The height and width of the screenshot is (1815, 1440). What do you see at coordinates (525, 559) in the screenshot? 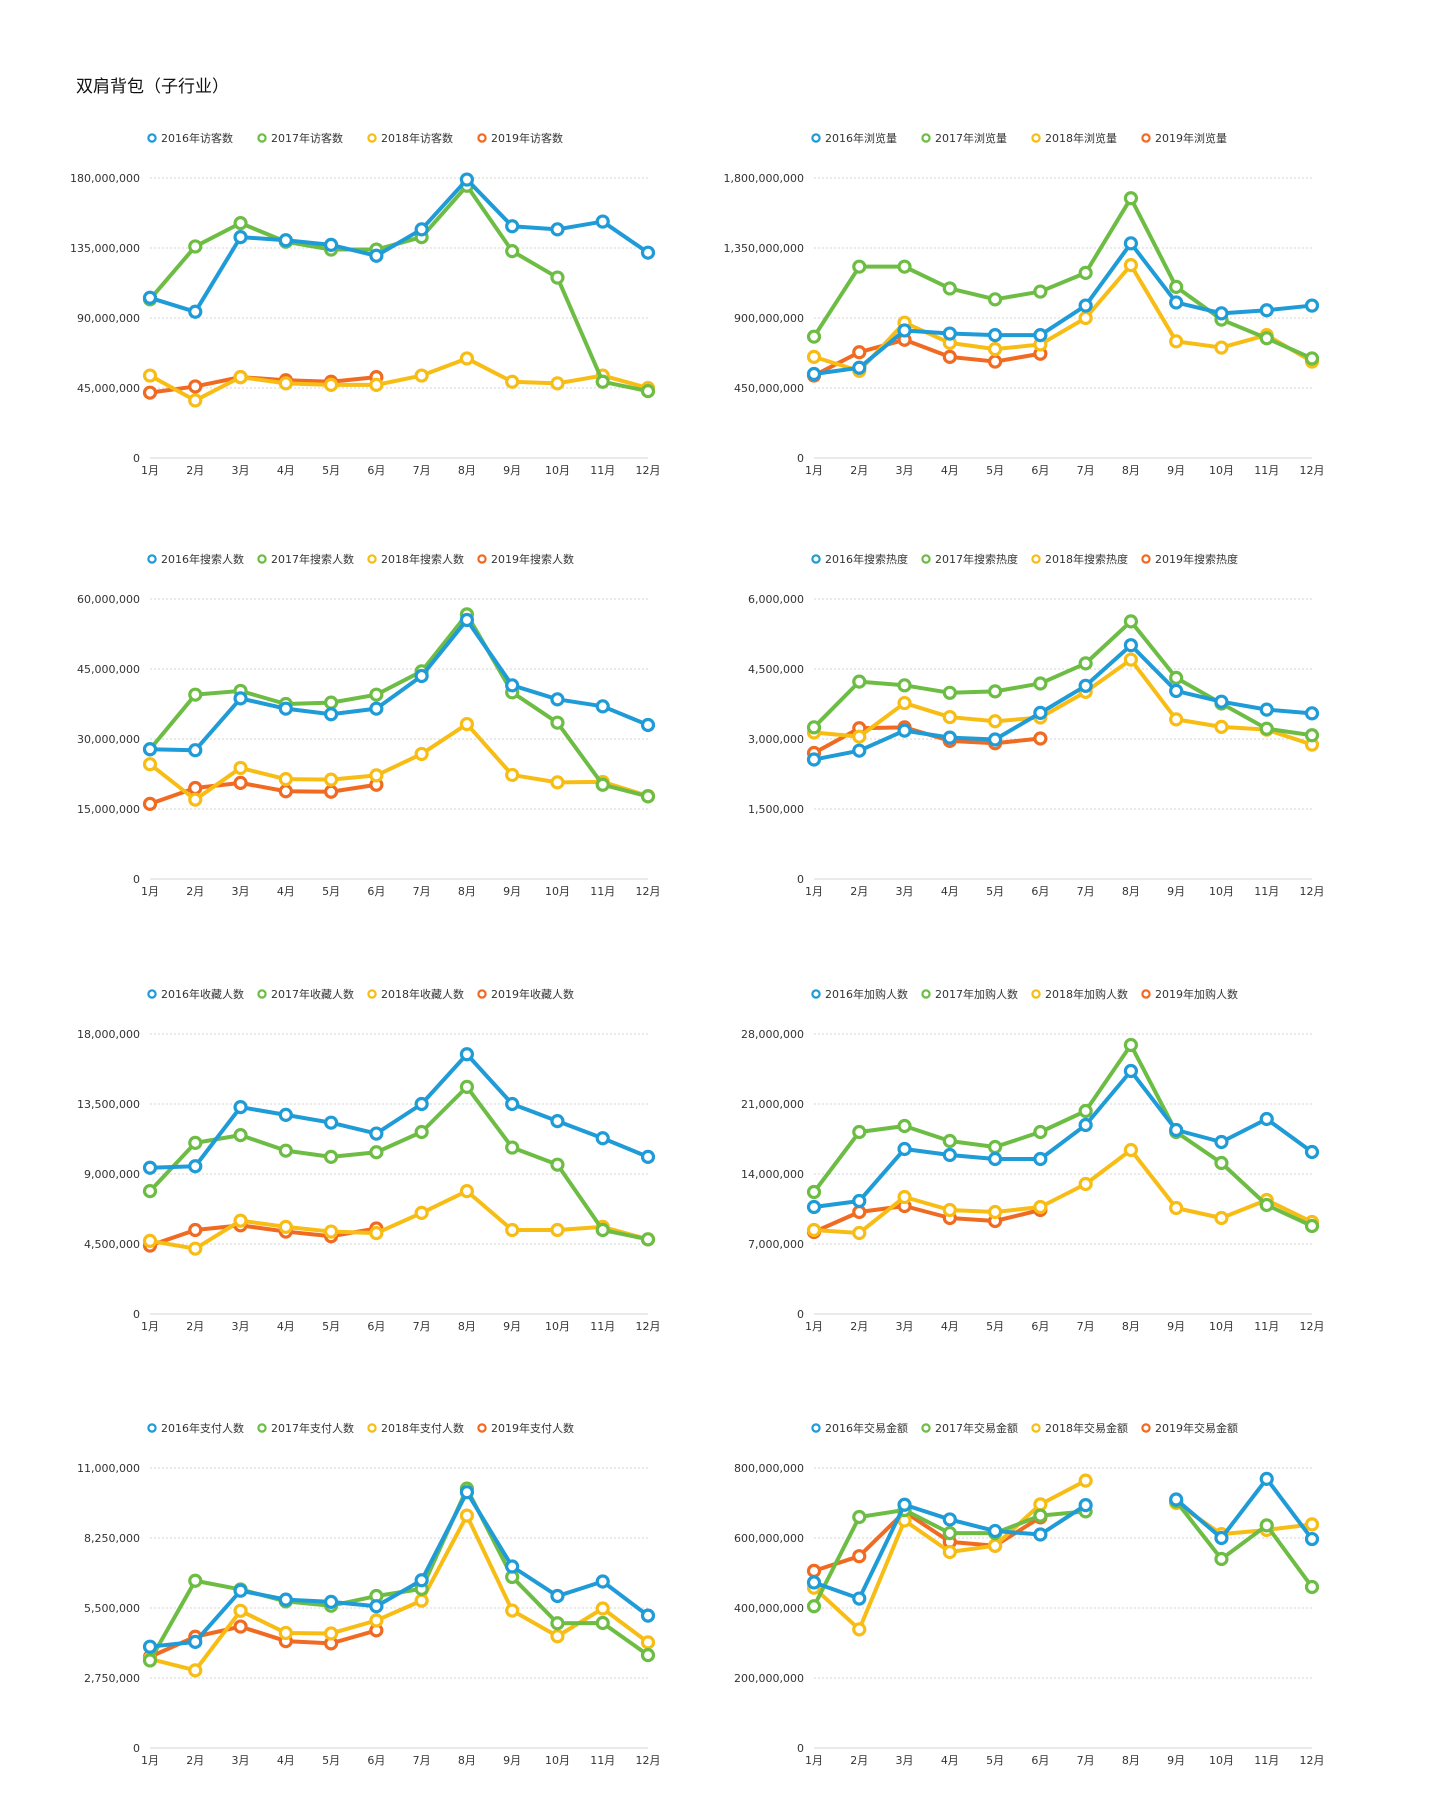
I see `legend-item: 2019年搜索人数` at bounding box center [525, 559].